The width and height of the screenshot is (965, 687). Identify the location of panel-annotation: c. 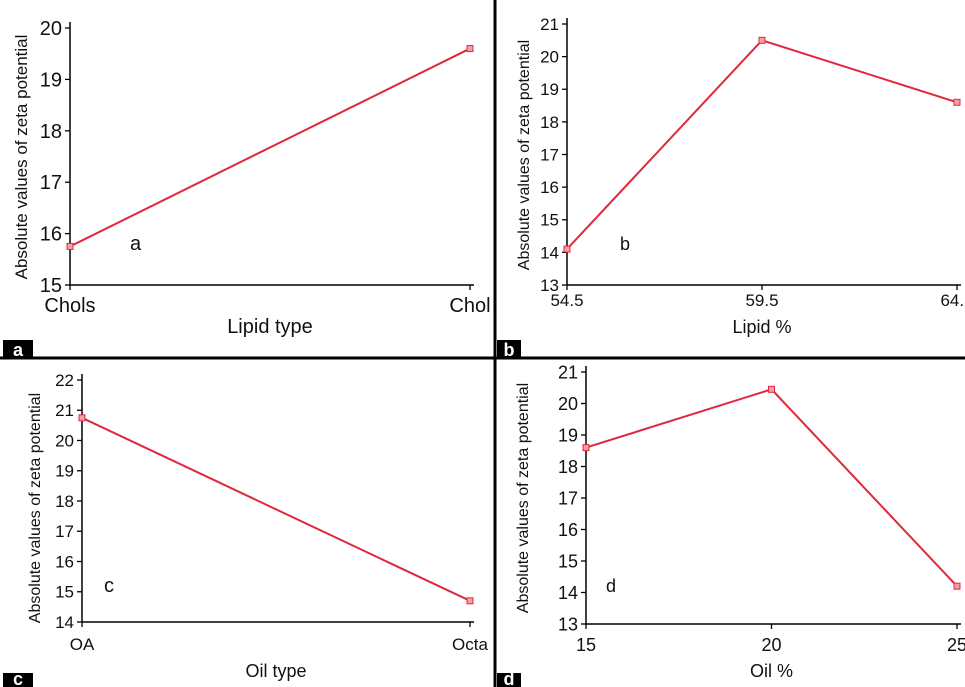
(109, 586).